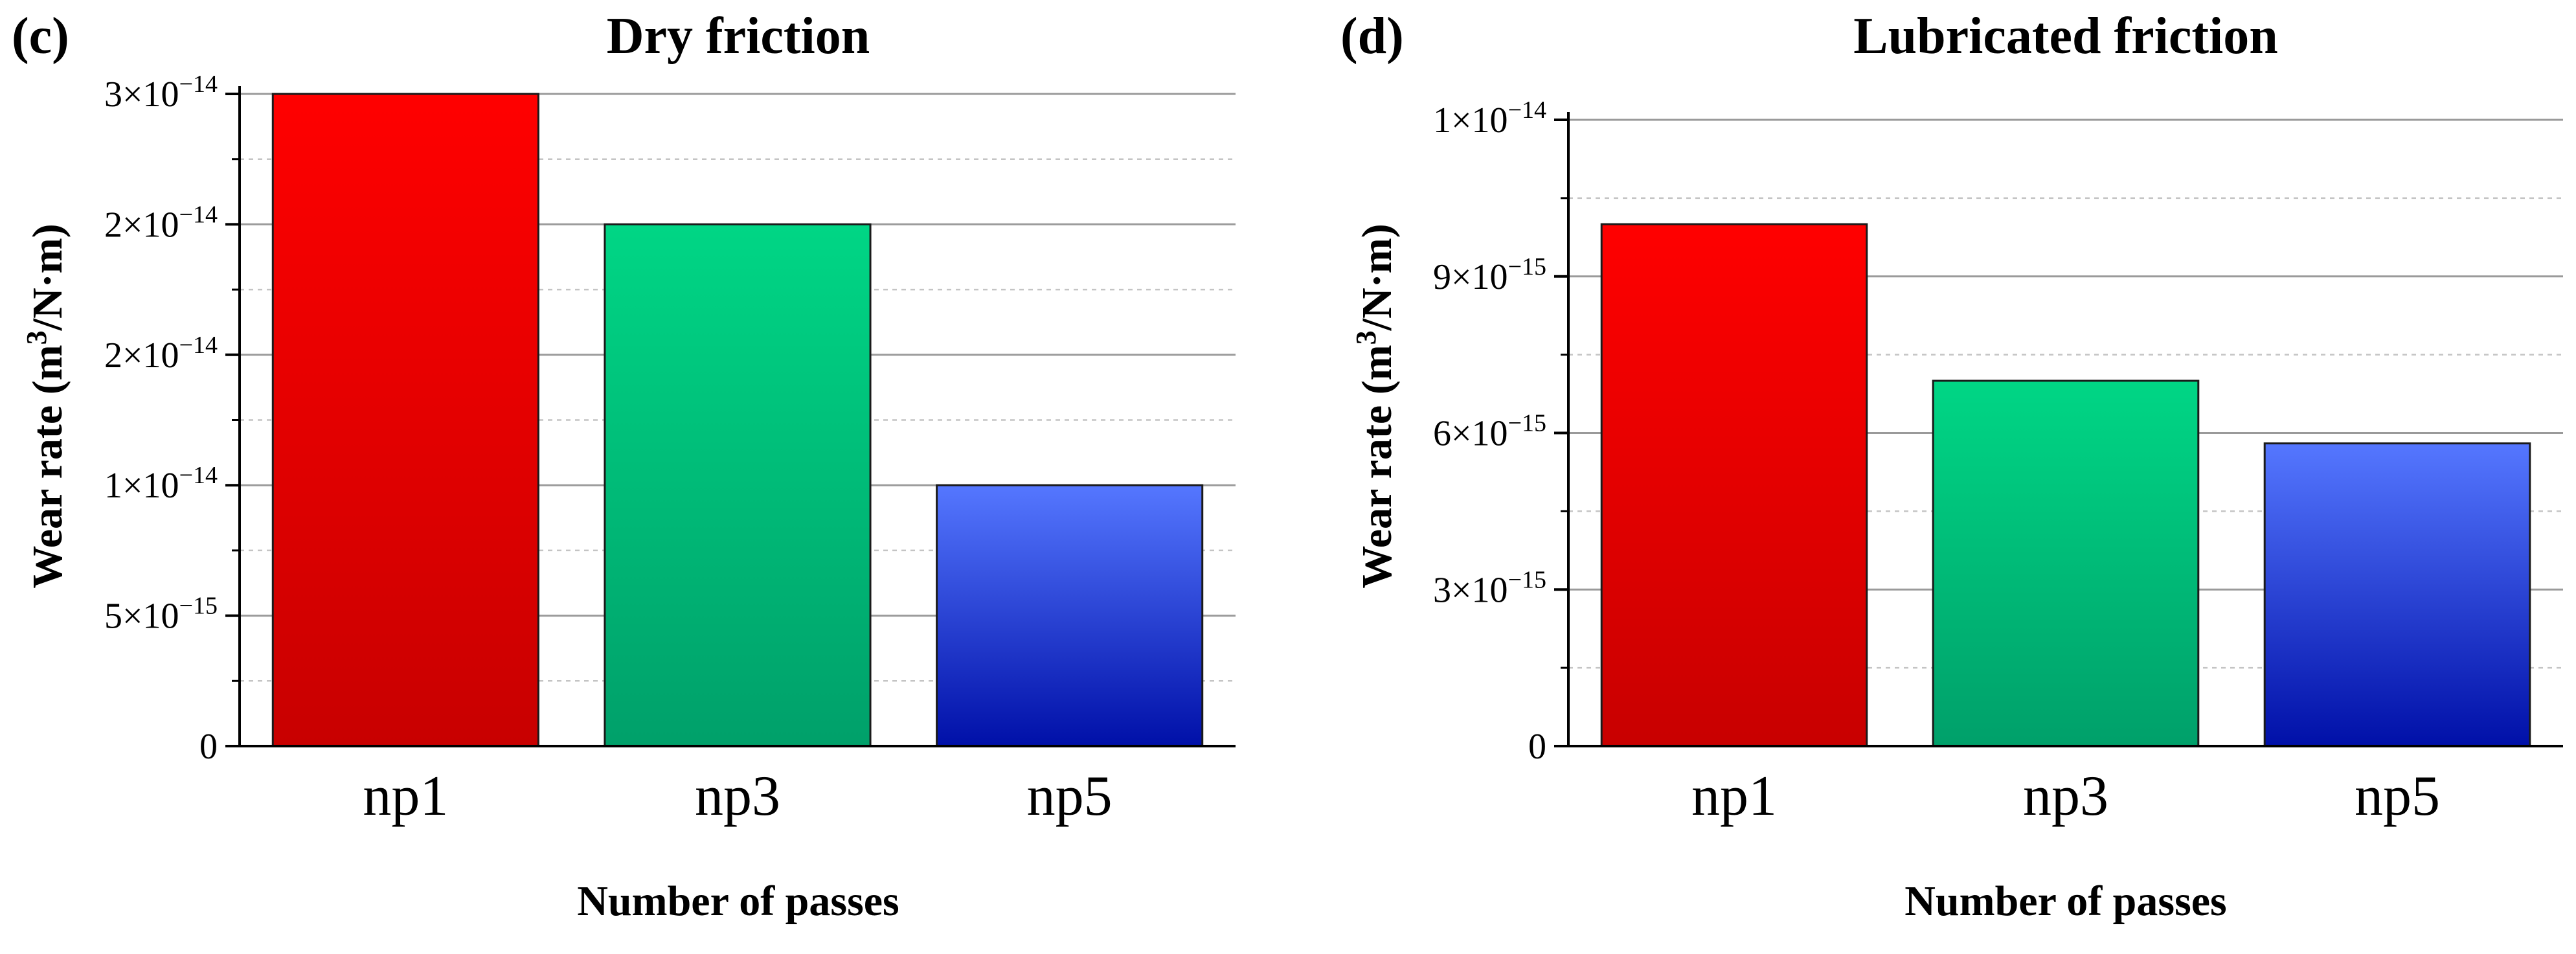 The image size is (2576, 954). I want to click on y-tick-label: 3×10⁻¹⁵, so click(1490, 588).